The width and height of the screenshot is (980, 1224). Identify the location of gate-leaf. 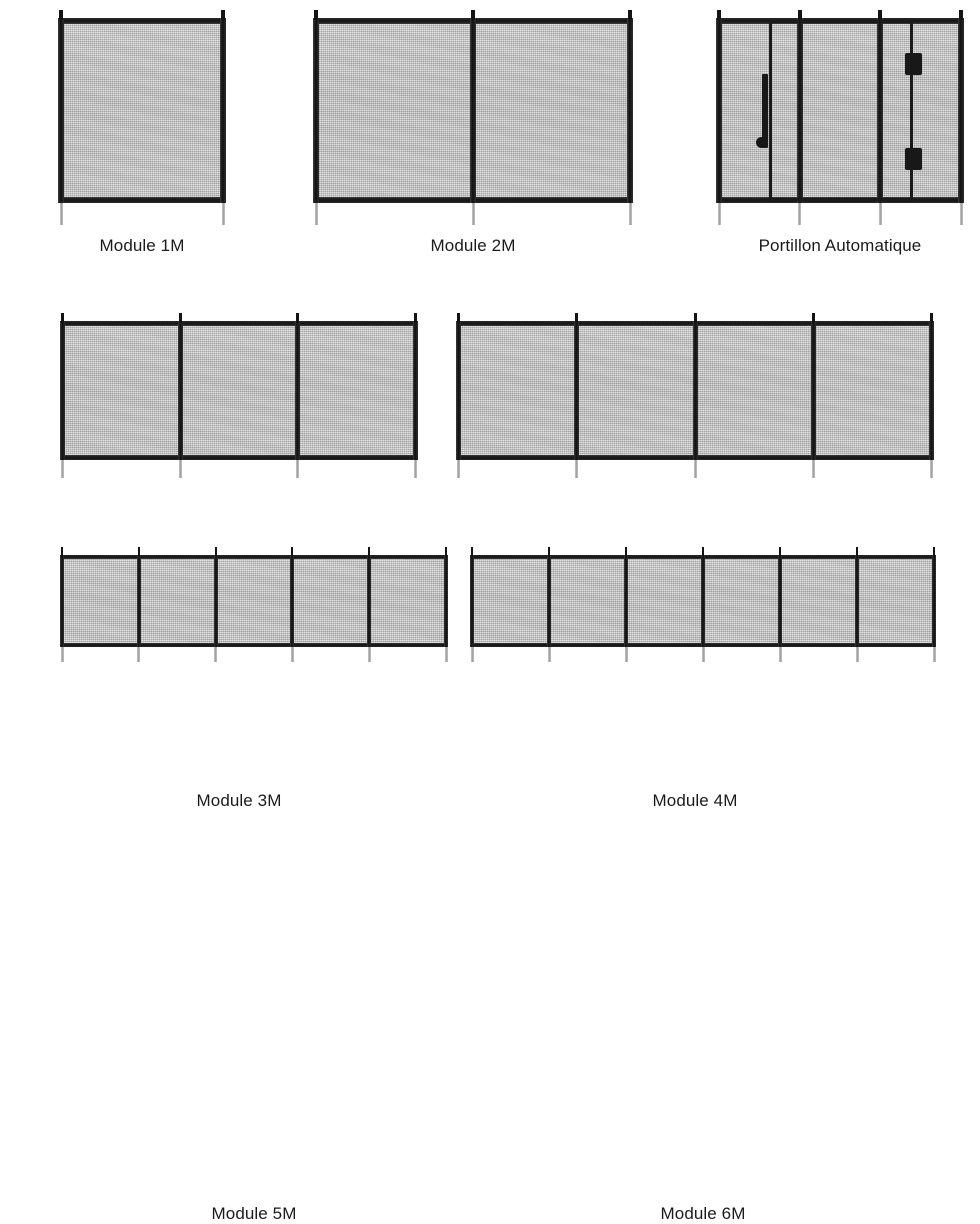
(841, 110).